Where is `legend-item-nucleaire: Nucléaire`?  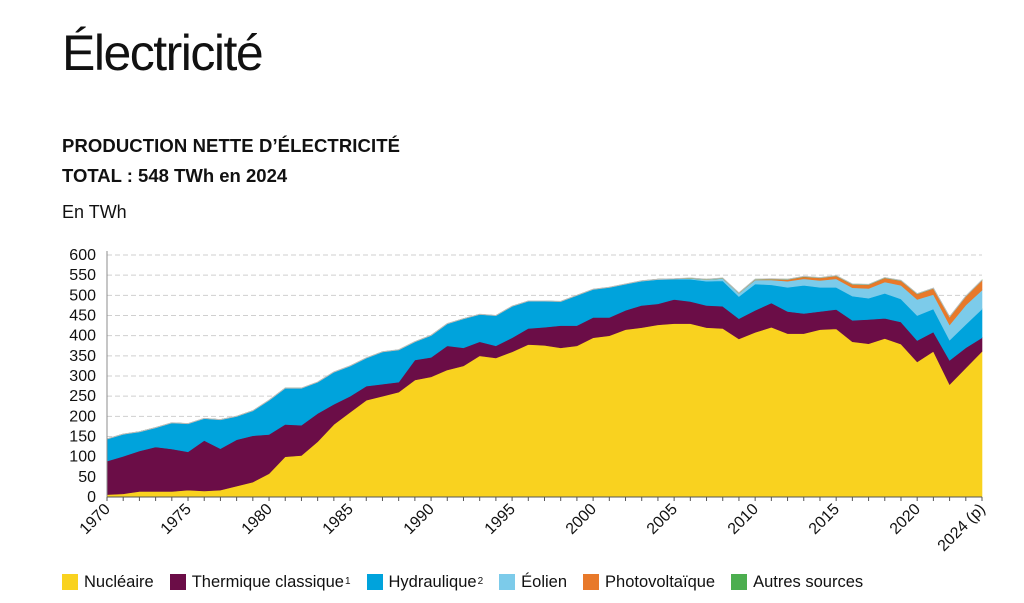
legend-item-nucleaire: Nucléaire is located at coordinates (108, 582).